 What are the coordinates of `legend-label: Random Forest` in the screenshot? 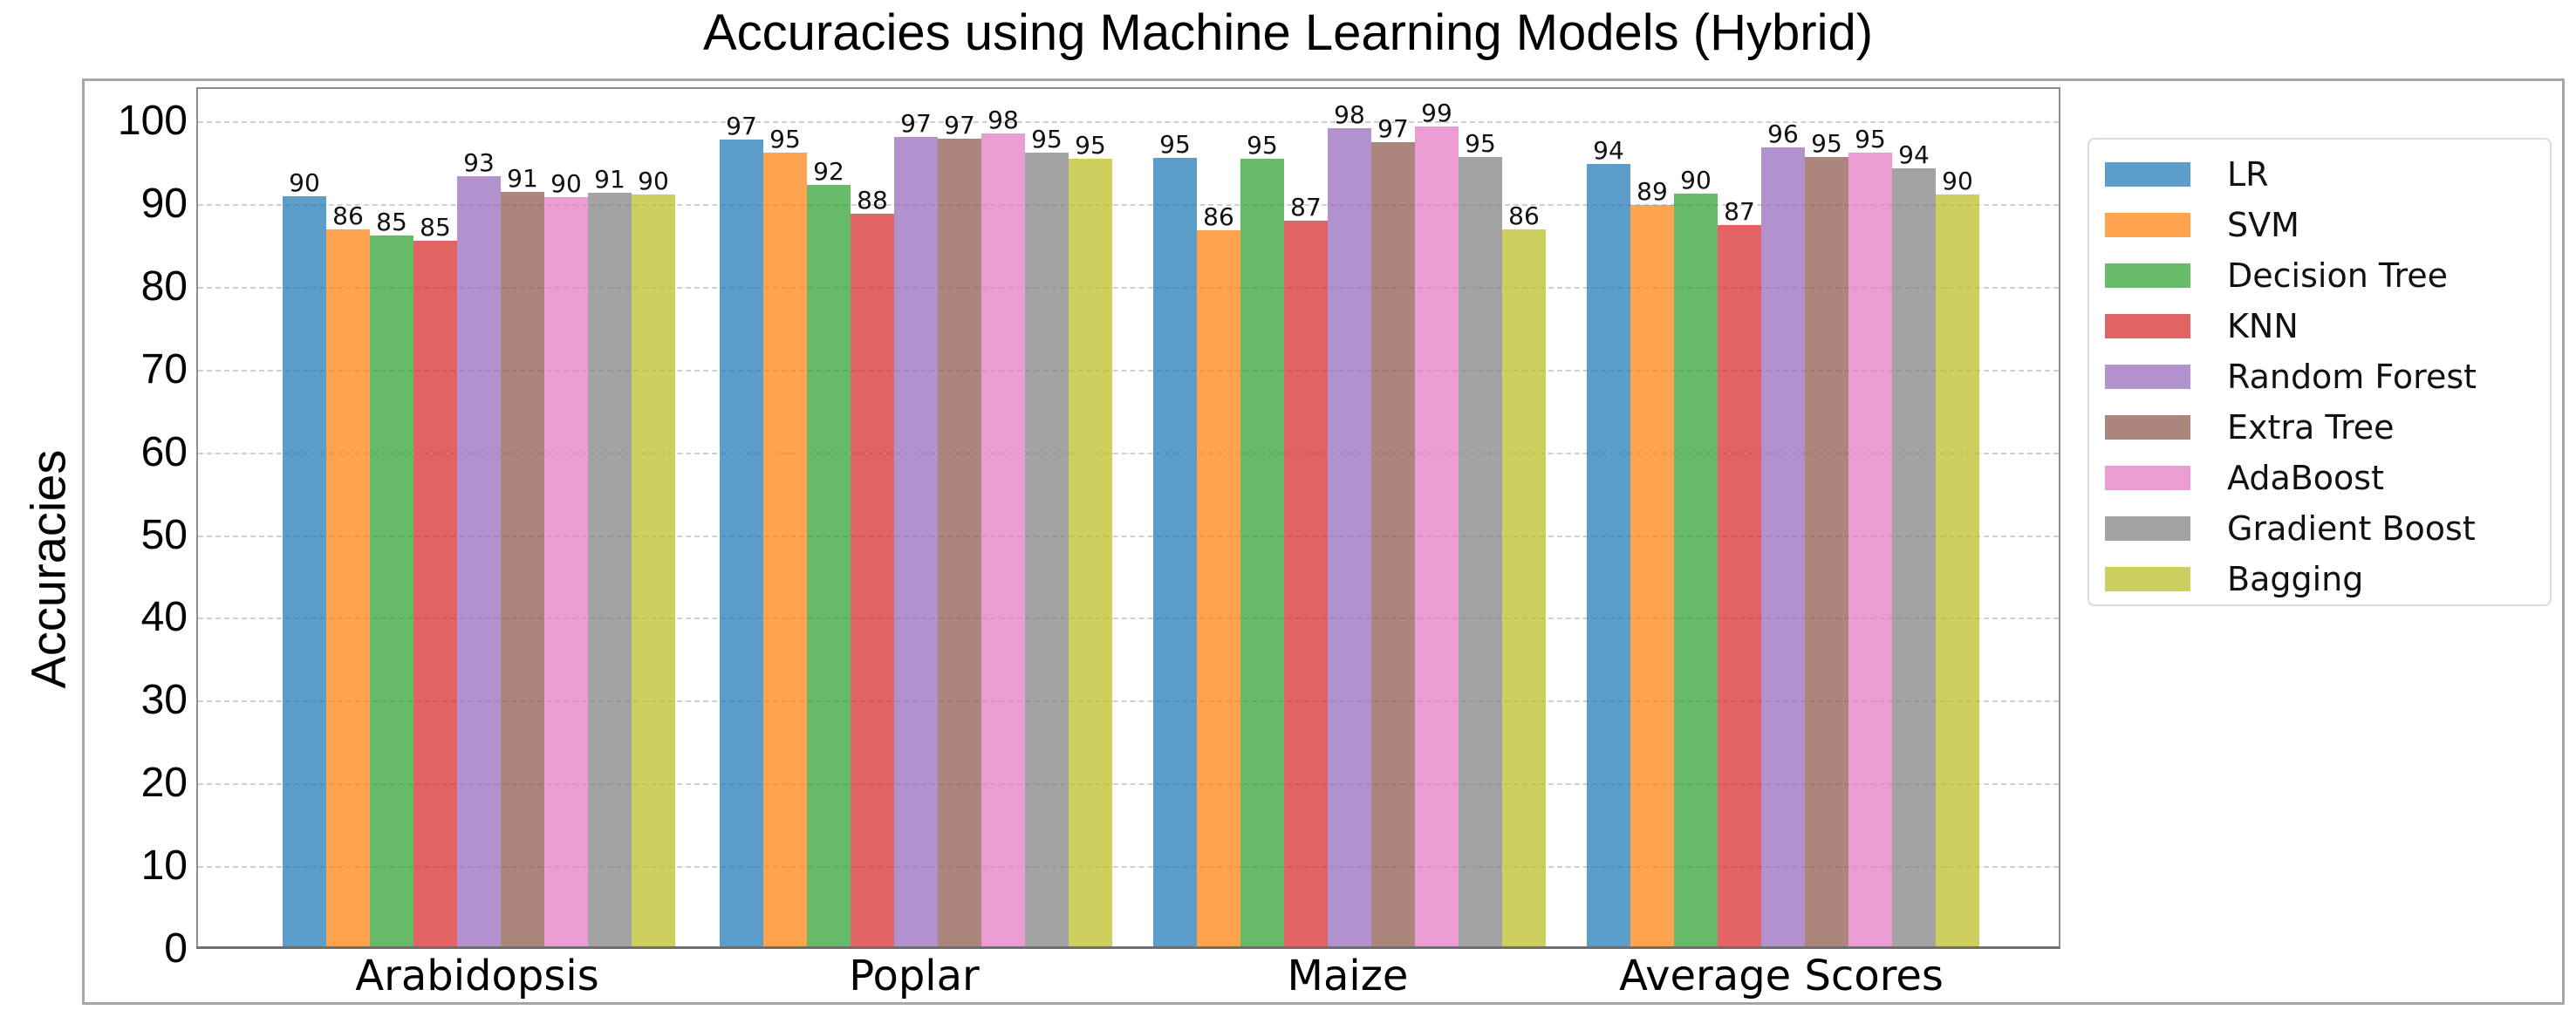 It's located at (2352, 377).